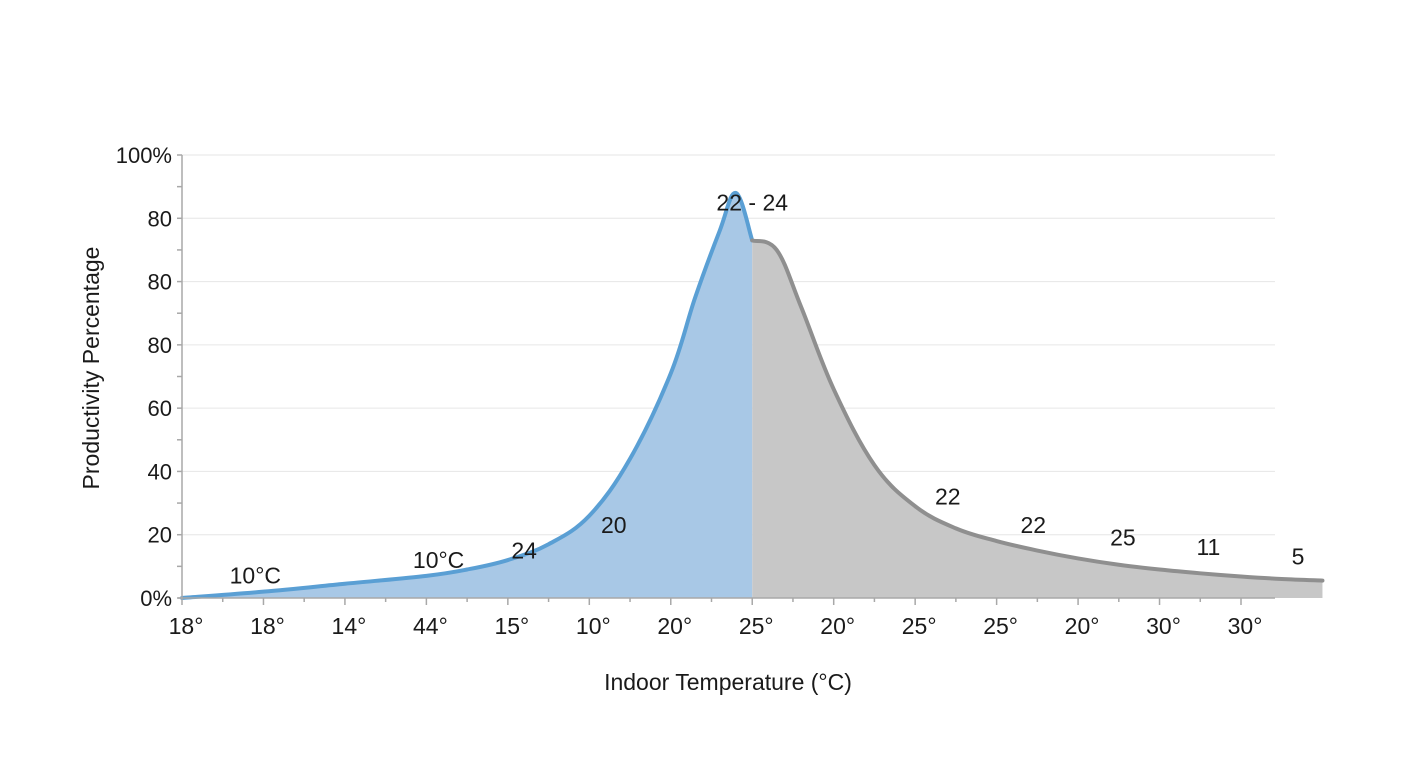 Image resolution: width=1408 pixels, height=768 pixels. Describe the element at coordinates (91, 368) in the screenshot. I see `y-axis-title: Productivity Percentage` at that location.